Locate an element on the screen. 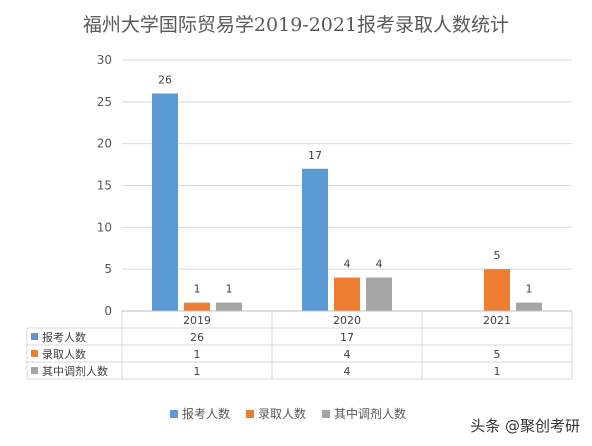  data-label: 5 is located at coordinates (497, 255).